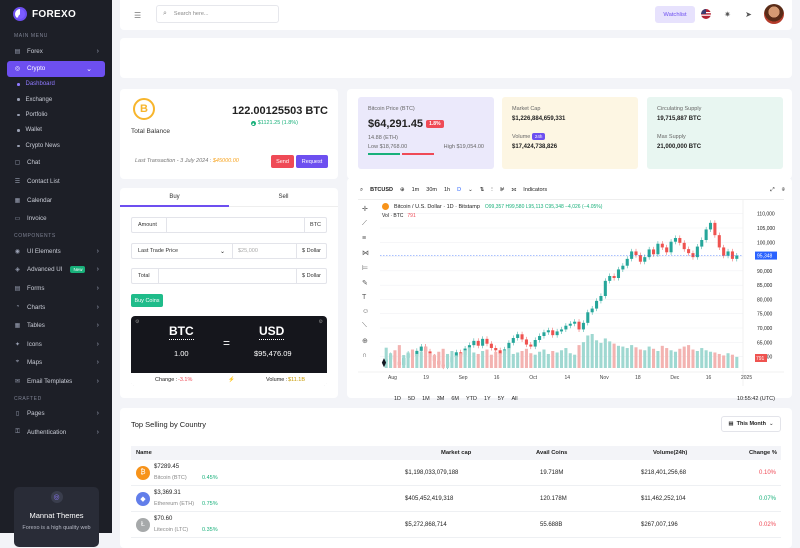  I want to click on add-compare-icon: ⊕, so click(402, 190).